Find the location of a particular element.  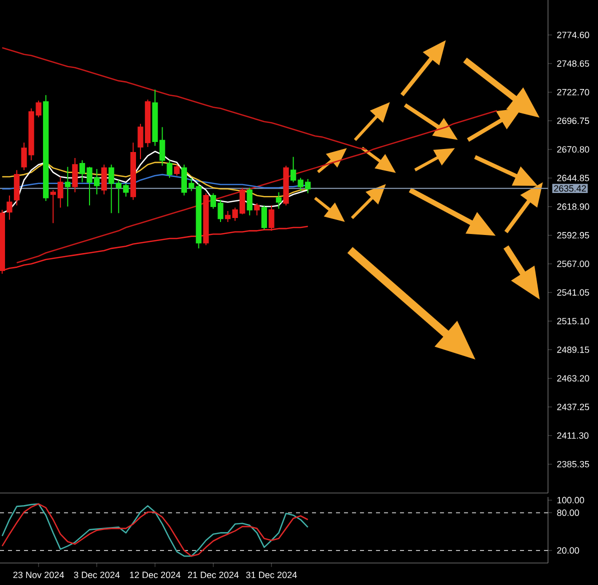

y-tick-label: 2774.60 is located at coordinates (573, 35).